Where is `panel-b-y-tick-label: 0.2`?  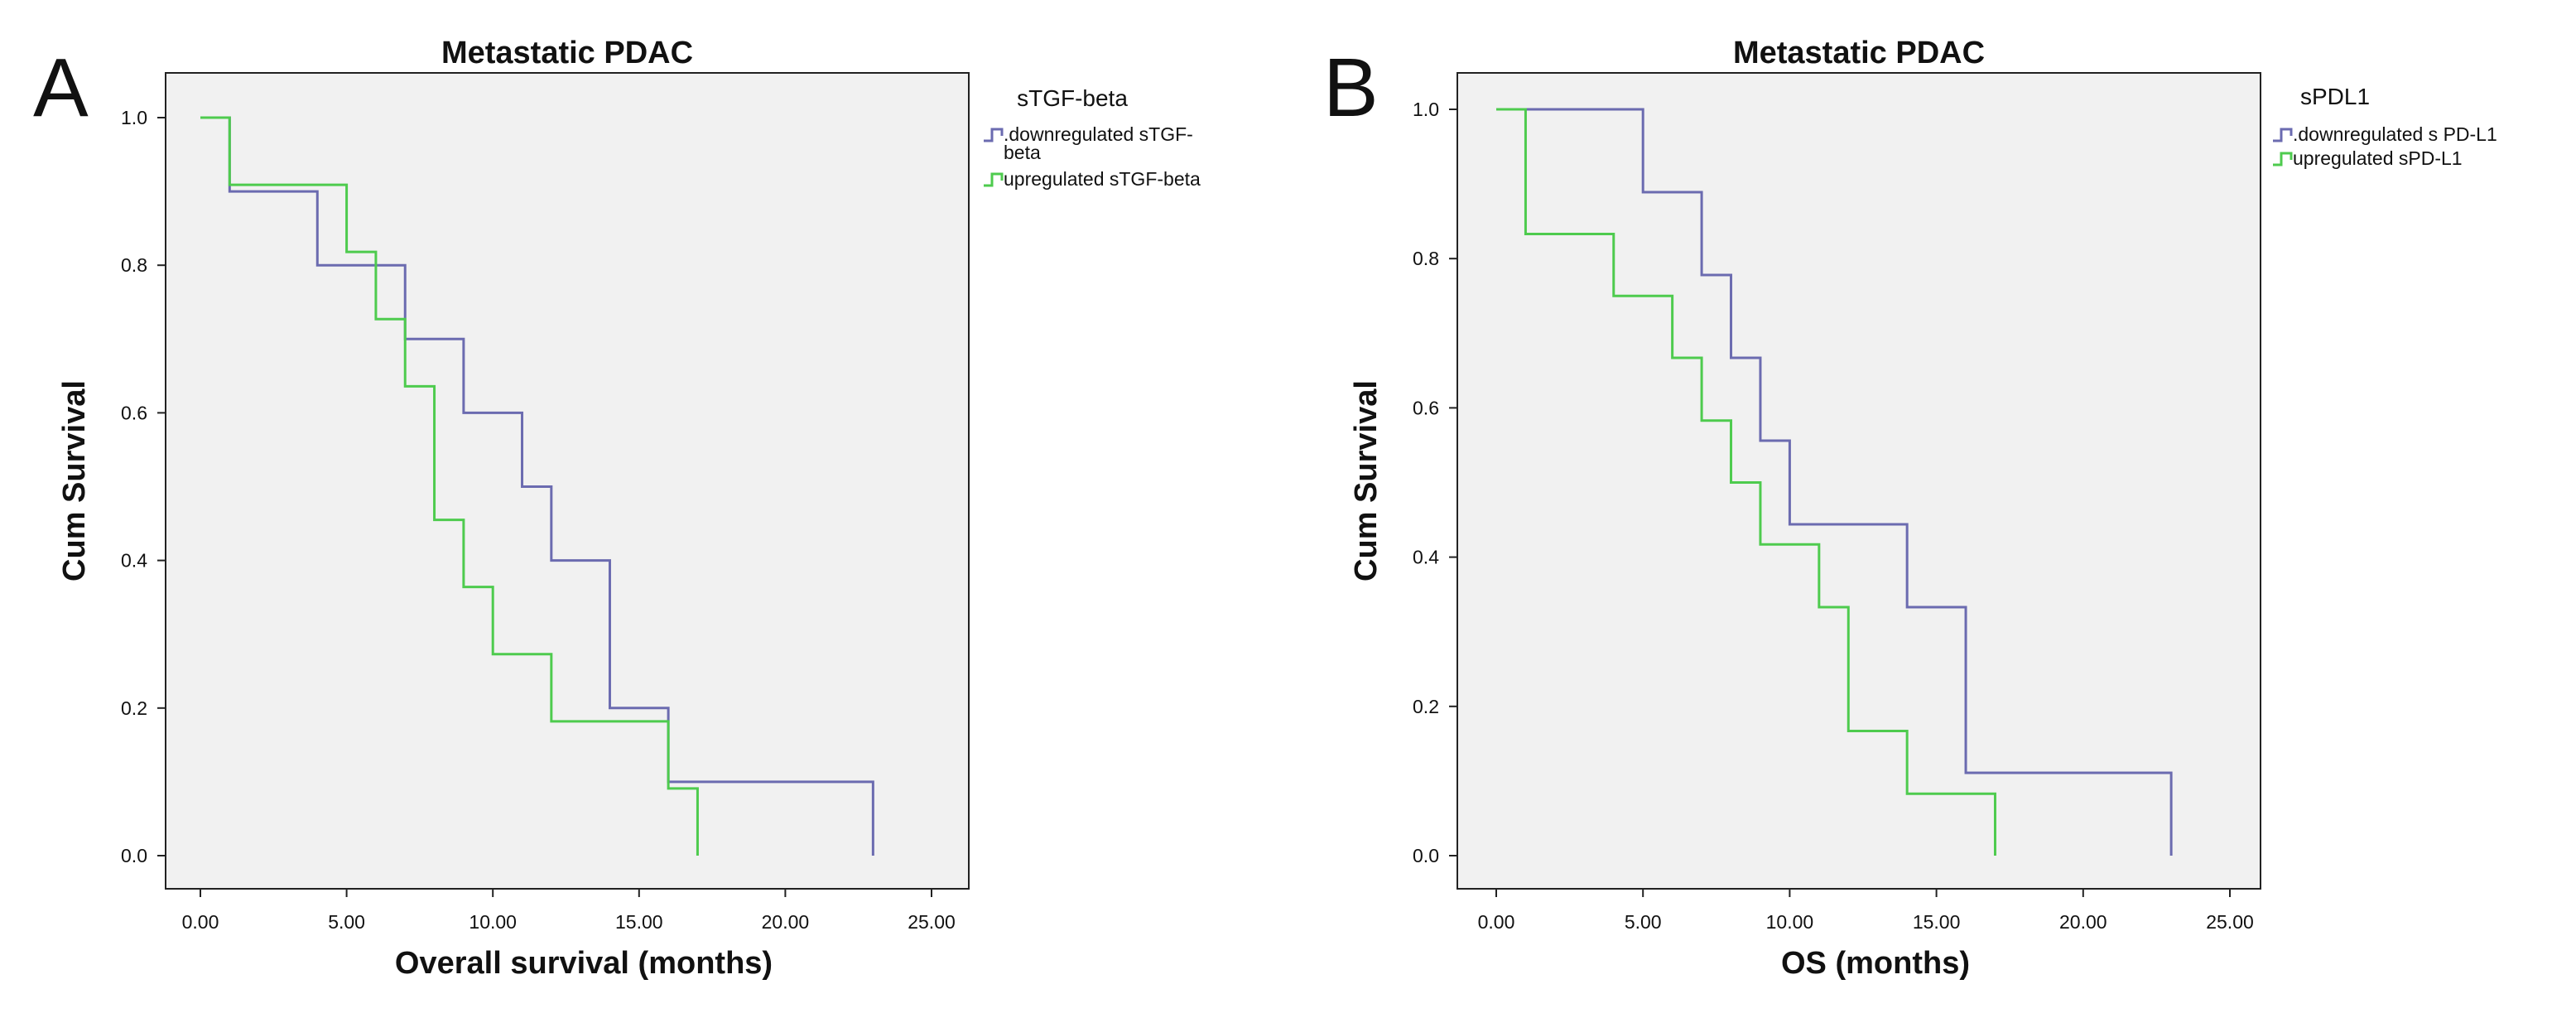 panel-b-y-tick-label: 0.2 is located at coordinates (1426, 706).